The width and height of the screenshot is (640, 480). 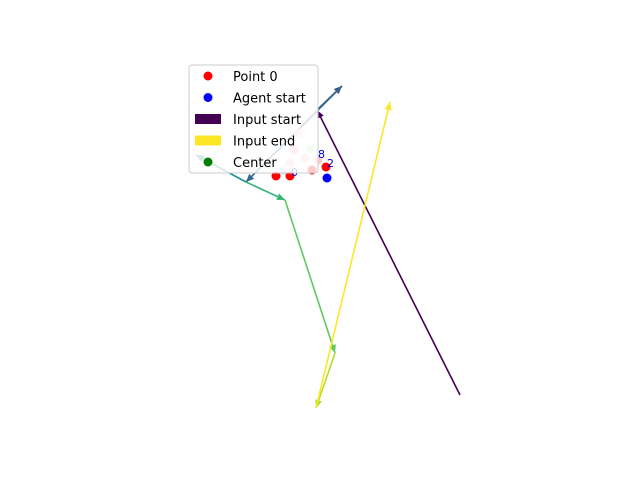 What do you see at coordinates (269, 99) in the screenshot?
I see `legend-label-1: Agent start` at bounding box center [269, 99].